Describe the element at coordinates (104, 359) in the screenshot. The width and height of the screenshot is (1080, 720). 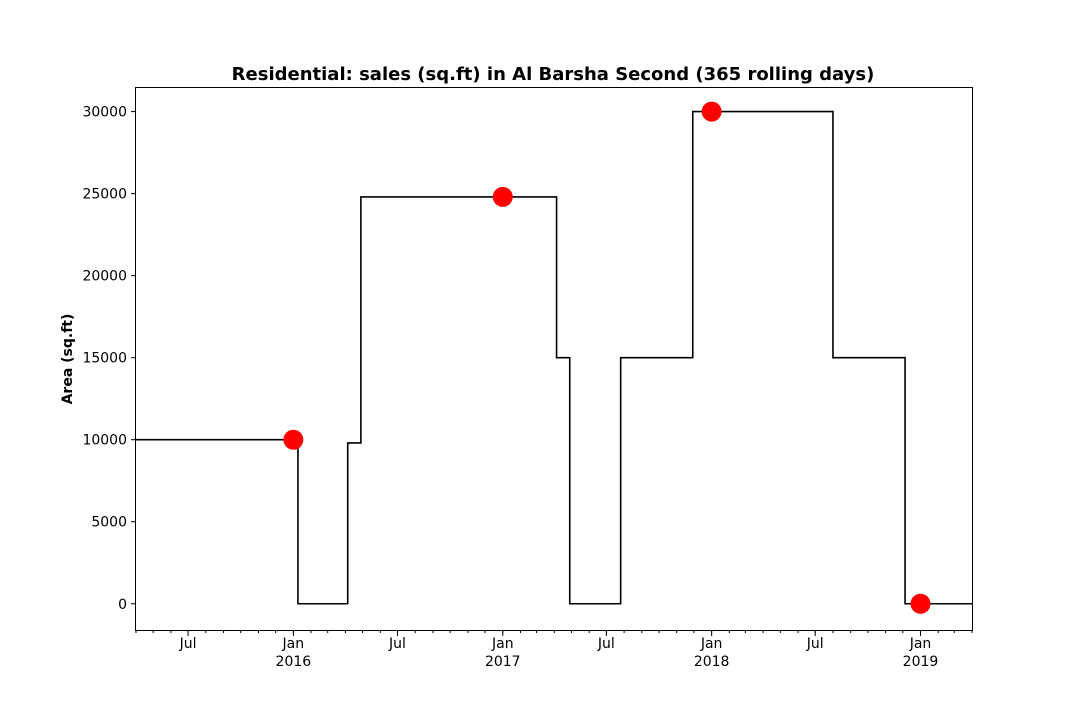
I see `y-tick-label: 15000` at that location.